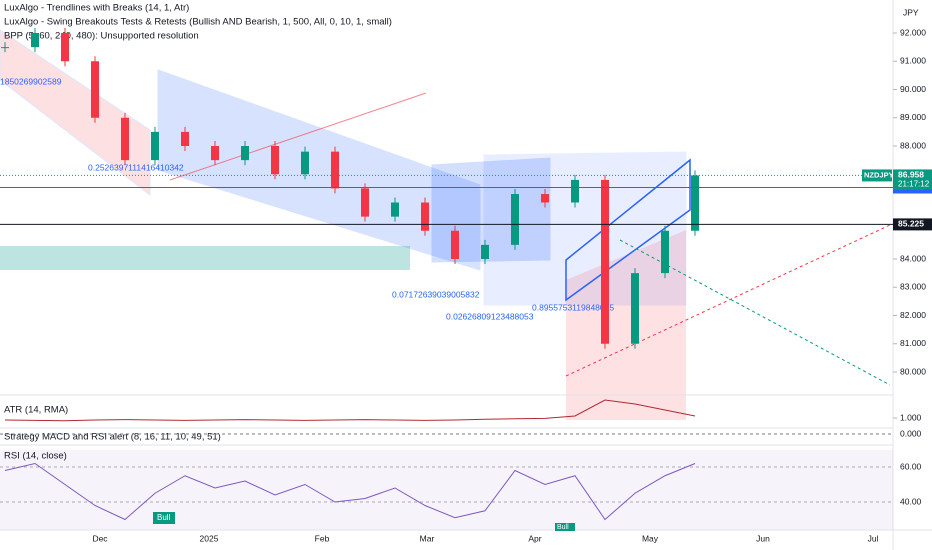 This screenshot has width=932, height=550. Describe the element at coordinates (350, 410) in the screenshot. I see `atr-line` at that location.